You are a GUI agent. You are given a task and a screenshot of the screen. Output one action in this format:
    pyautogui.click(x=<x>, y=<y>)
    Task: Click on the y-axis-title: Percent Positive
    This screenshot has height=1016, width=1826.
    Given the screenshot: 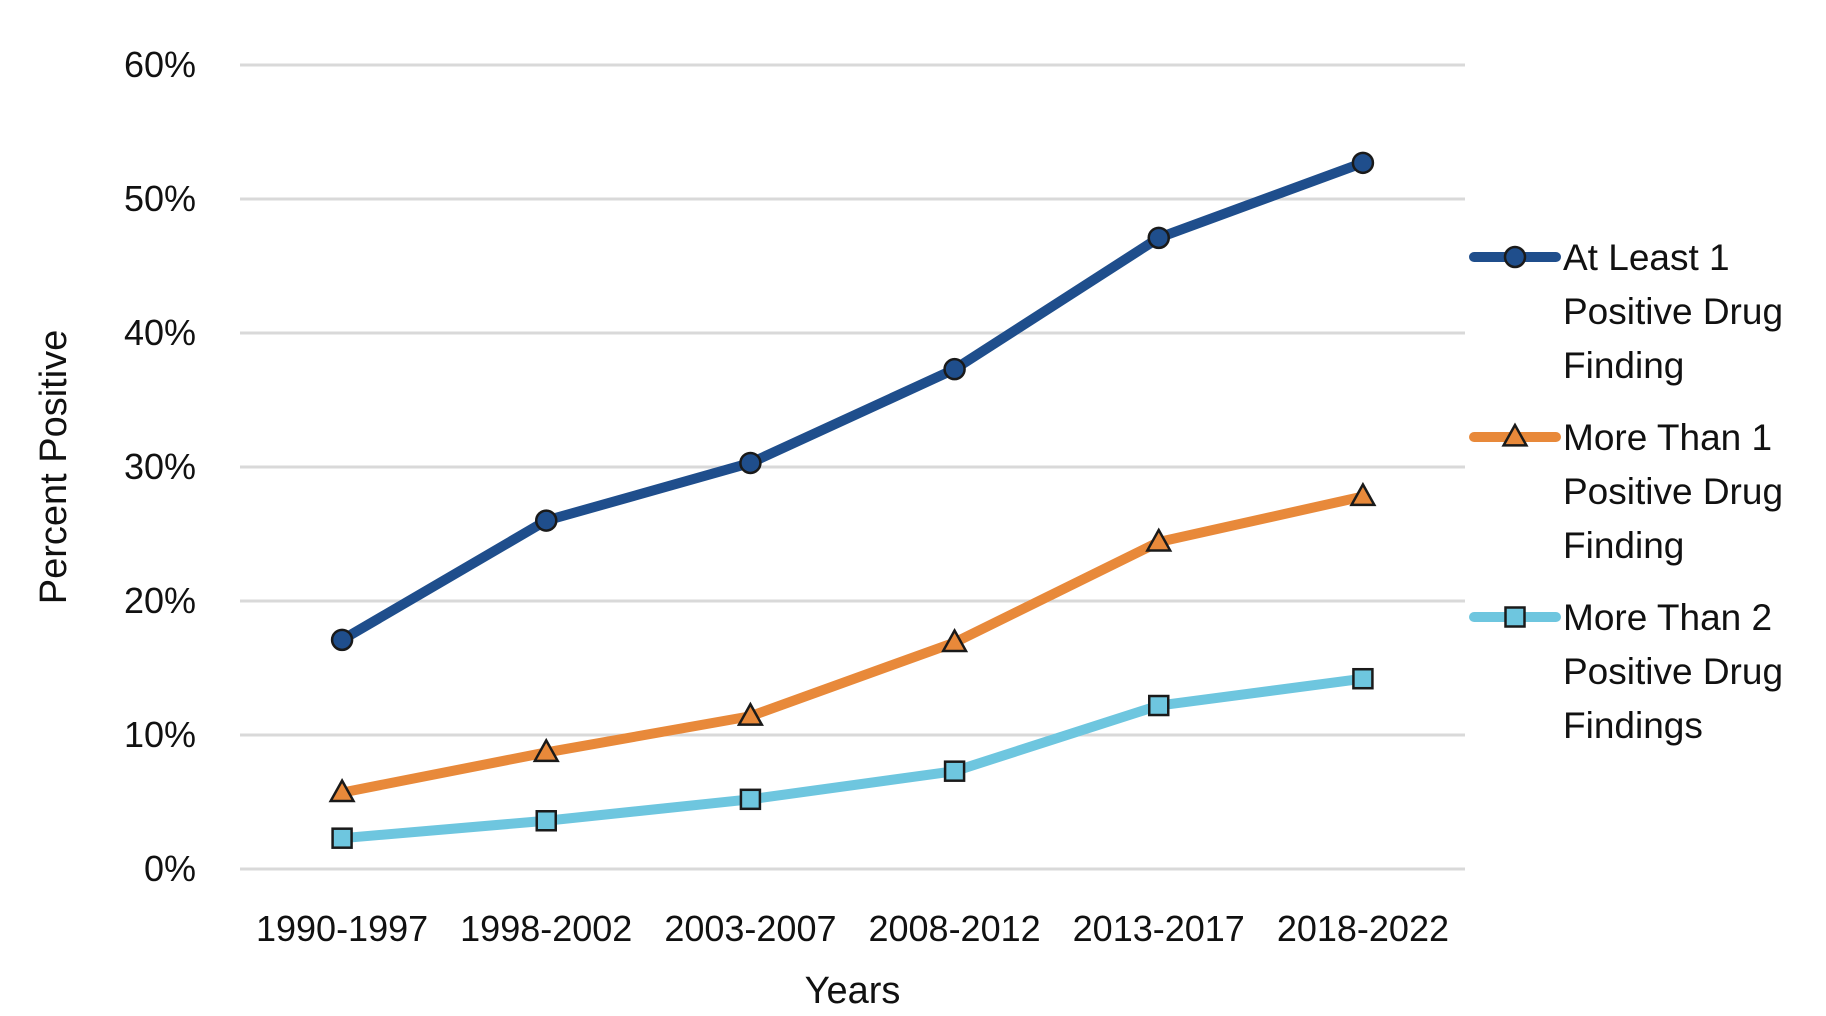 What is the action you would take?
    pyautogui.click(x=54, y=467)
    